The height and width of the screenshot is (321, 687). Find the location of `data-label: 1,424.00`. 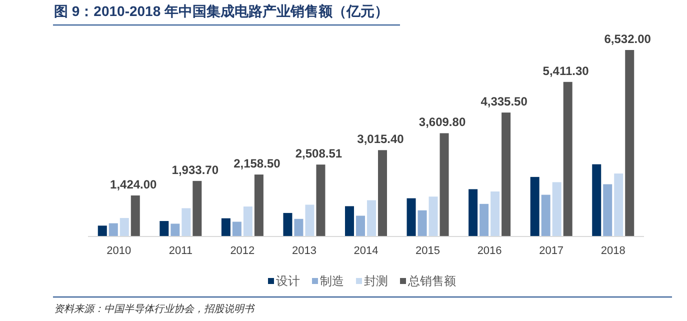

data-label: 1,424.00 is located at coordinates (134, 184).